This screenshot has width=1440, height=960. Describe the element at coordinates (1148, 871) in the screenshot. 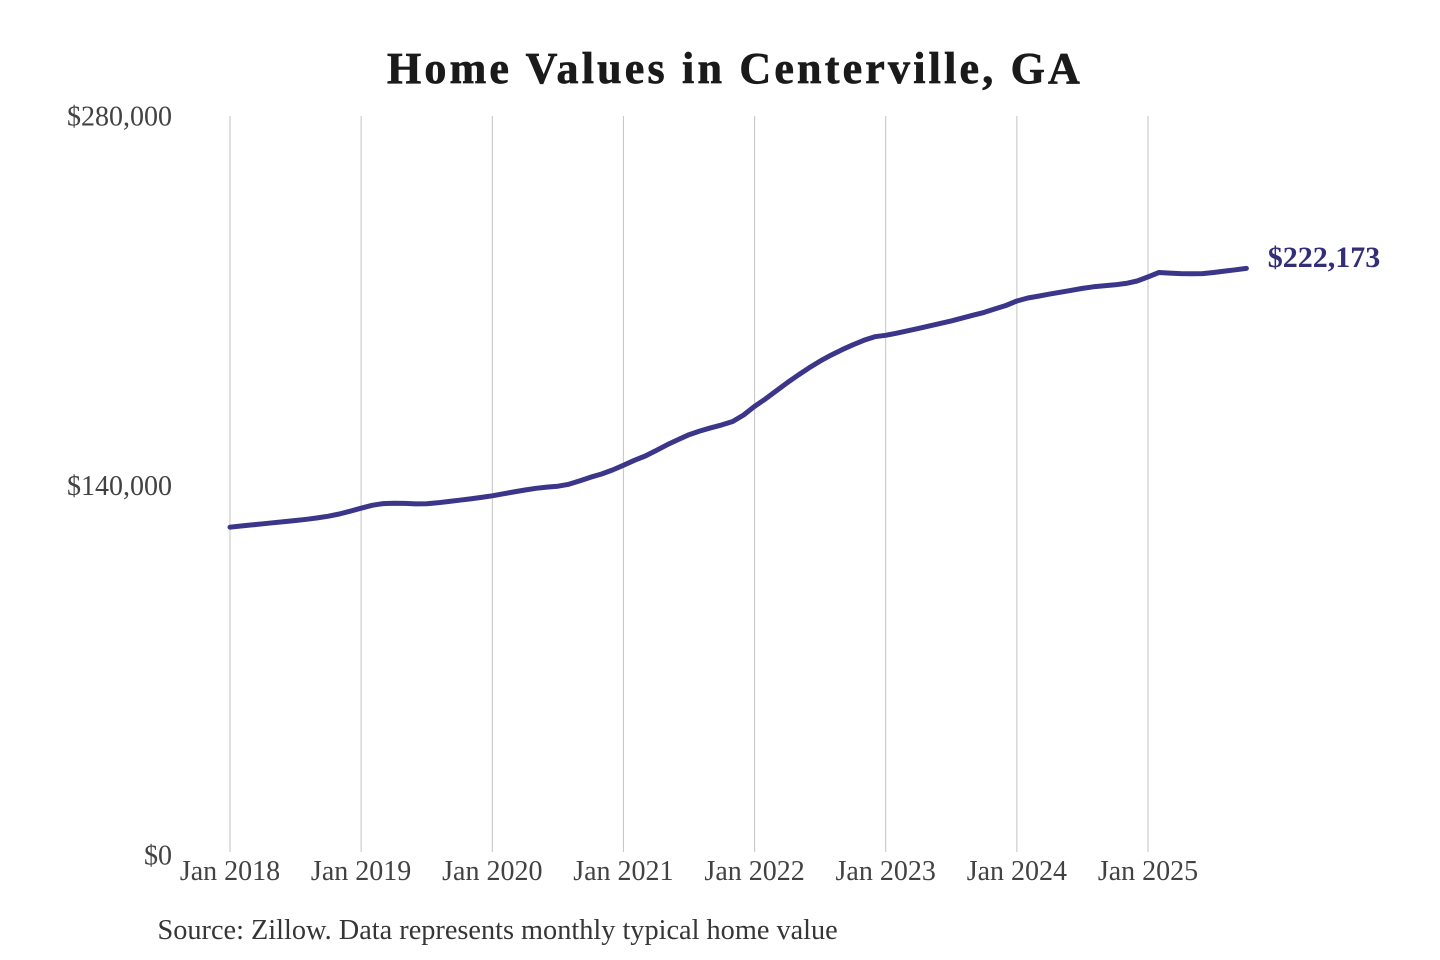

I see `svg-text: Jan 2025` at that location.